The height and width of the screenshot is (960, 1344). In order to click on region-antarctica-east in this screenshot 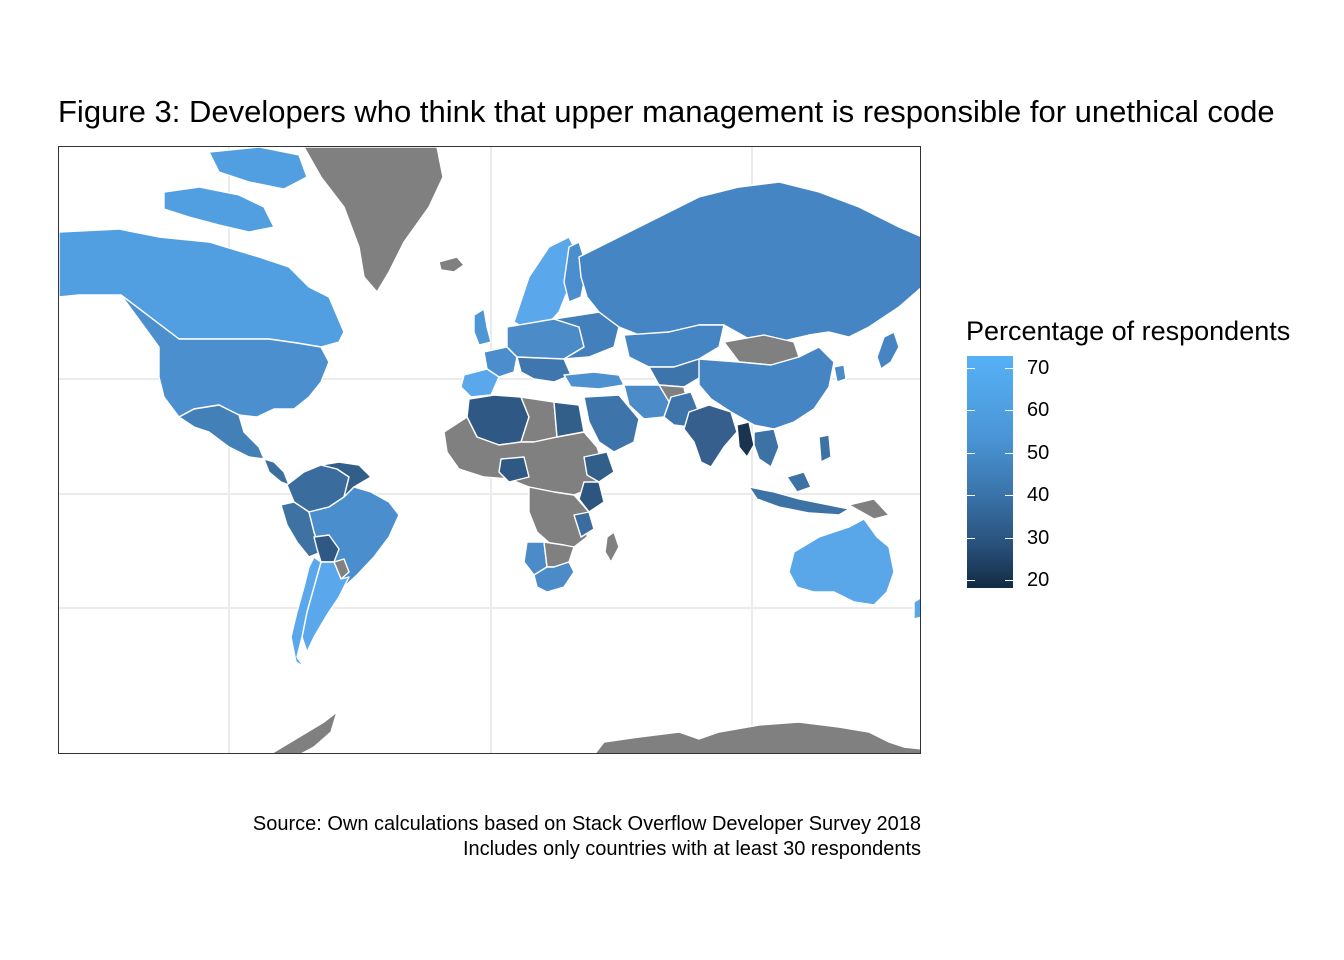, I will do `click(757, 737)`.